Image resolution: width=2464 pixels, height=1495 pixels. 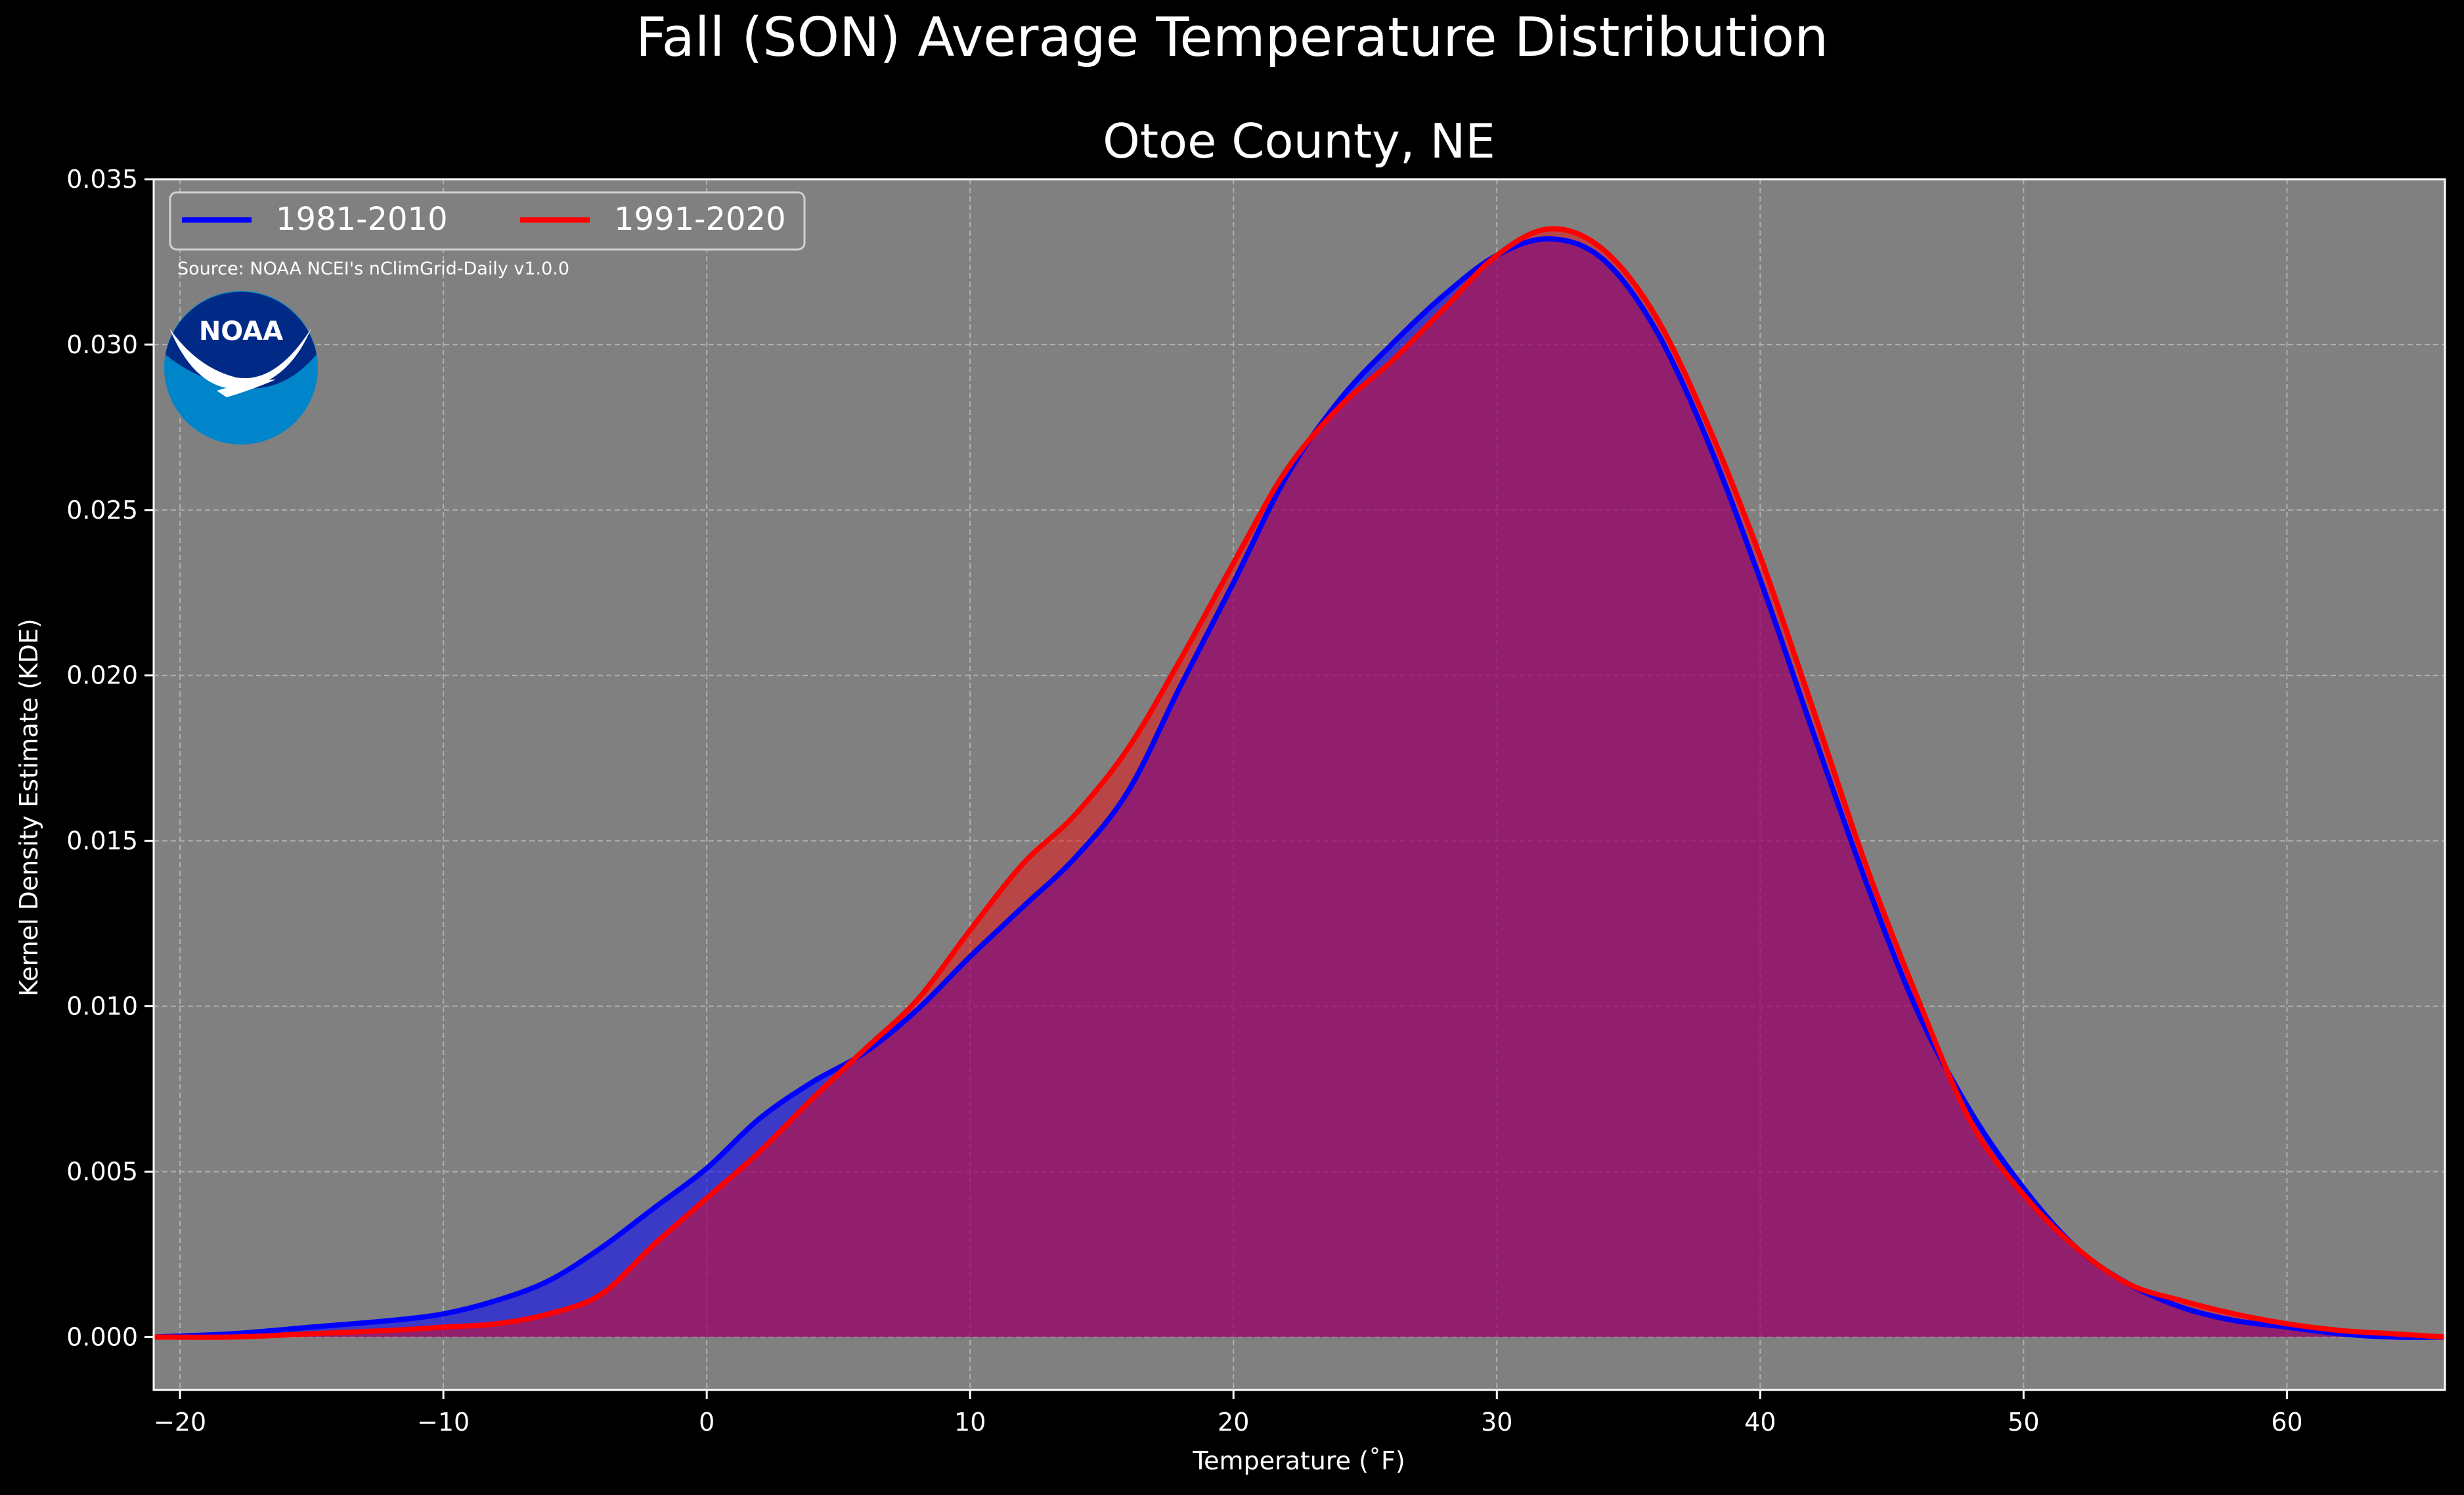 What do you see at coordinates (362, 219) in the screenshot?
I see `legend-label-1981-2010: 1981-2010` at bounding box center [362, 219].